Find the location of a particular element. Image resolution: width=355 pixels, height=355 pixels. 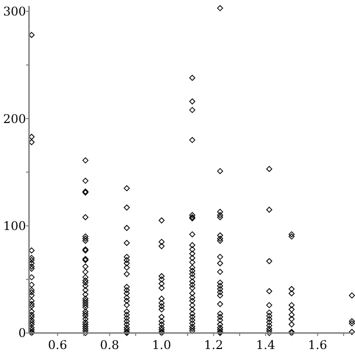

x-tick-label: 1.2 is located at coordinates (214, 345).